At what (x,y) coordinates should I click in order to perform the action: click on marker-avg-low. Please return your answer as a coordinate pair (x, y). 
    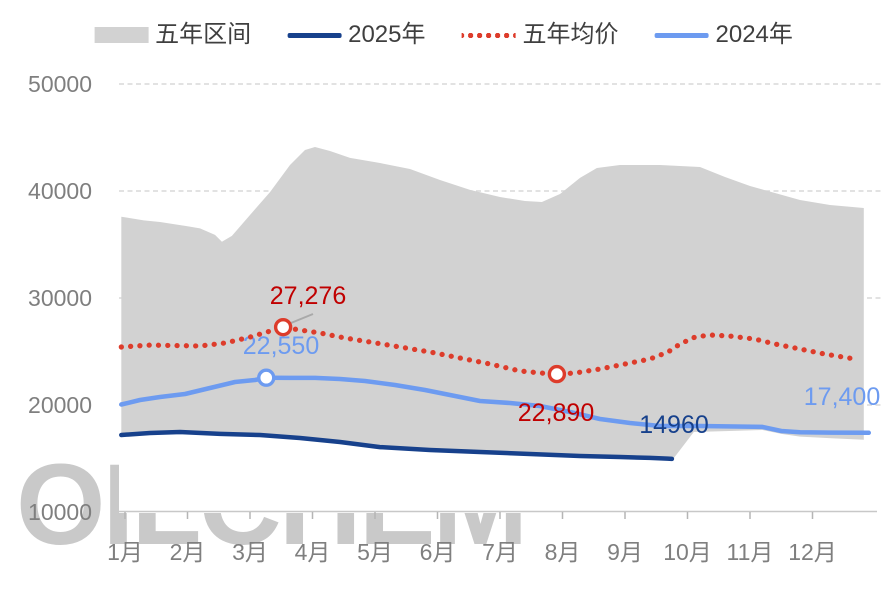
    Looking at the image, I should click on (557, 374).